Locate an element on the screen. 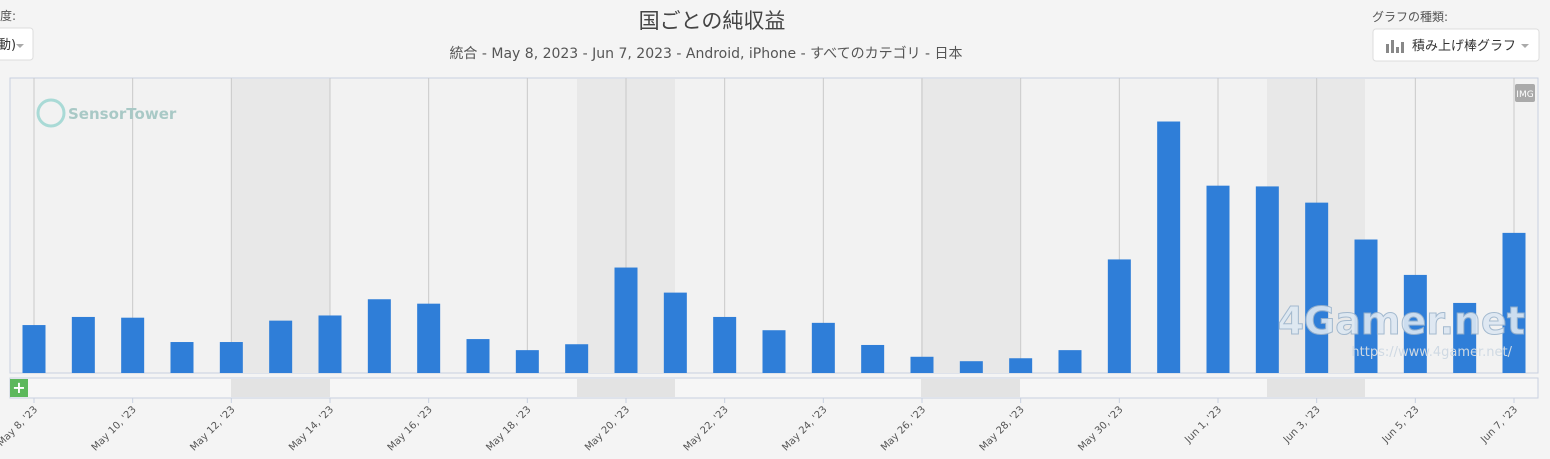  chart-type-value: 積み上げ棒グラフ is located at coordinates (1464, 46).